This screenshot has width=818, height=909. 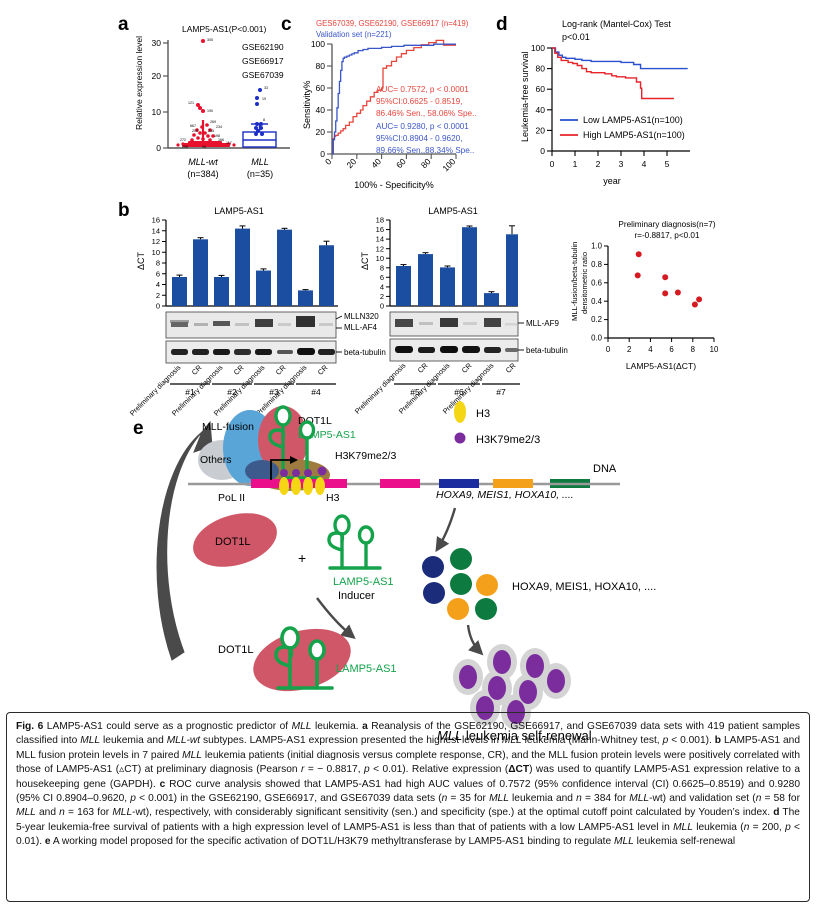 I want to click on panel-b-left-ytick-5: 10, so click(x=156, y=252).